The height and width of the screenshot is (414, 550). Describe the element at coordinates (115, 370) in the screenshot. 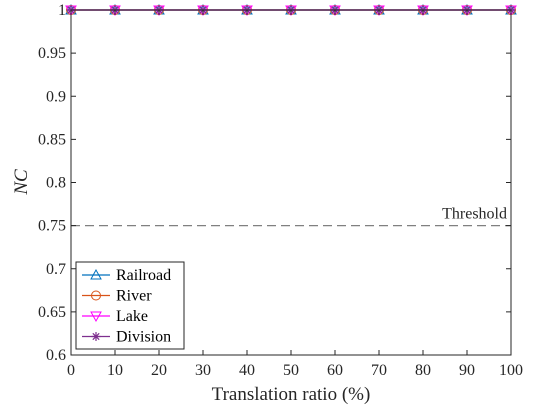

I see `x-tick-label: 10` at that location.